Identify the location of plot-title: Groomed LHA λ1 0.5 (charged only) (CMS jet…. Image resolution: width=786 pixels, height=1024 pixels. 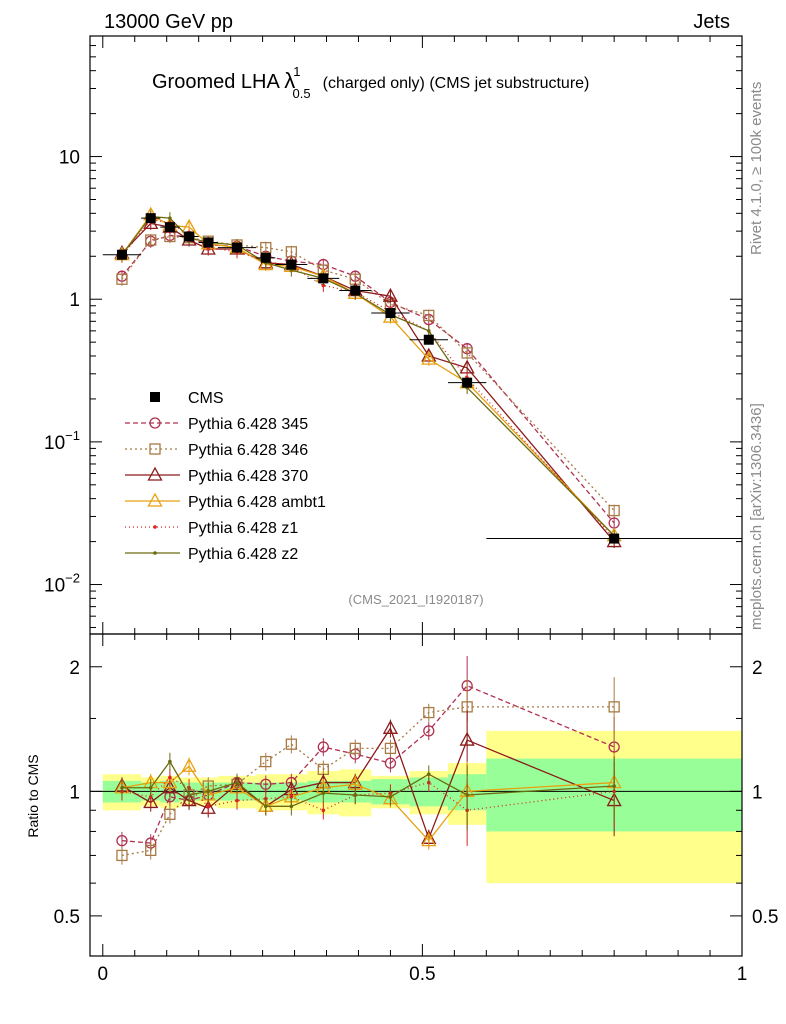
(370, 82).